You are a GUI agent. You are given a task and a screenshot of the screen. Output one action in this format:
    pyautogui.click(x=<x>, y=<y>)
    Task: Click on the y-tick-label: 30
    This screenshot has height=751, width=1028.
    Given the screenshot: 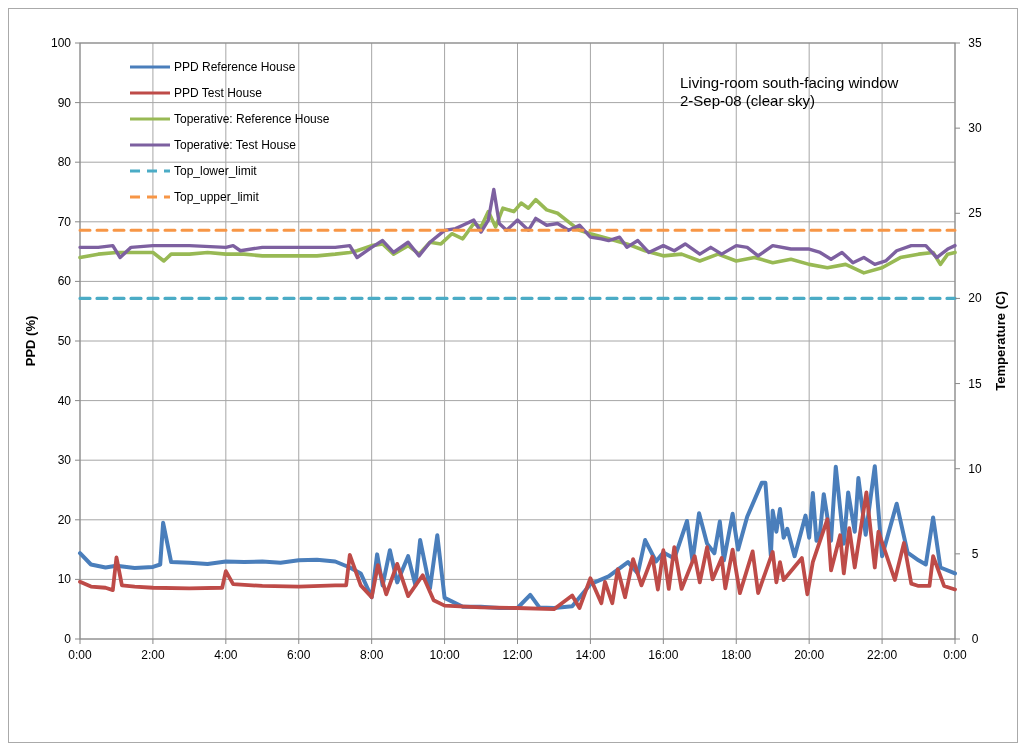 What is the action you would take?
    pyautogui.click(x=64, y=460)
    